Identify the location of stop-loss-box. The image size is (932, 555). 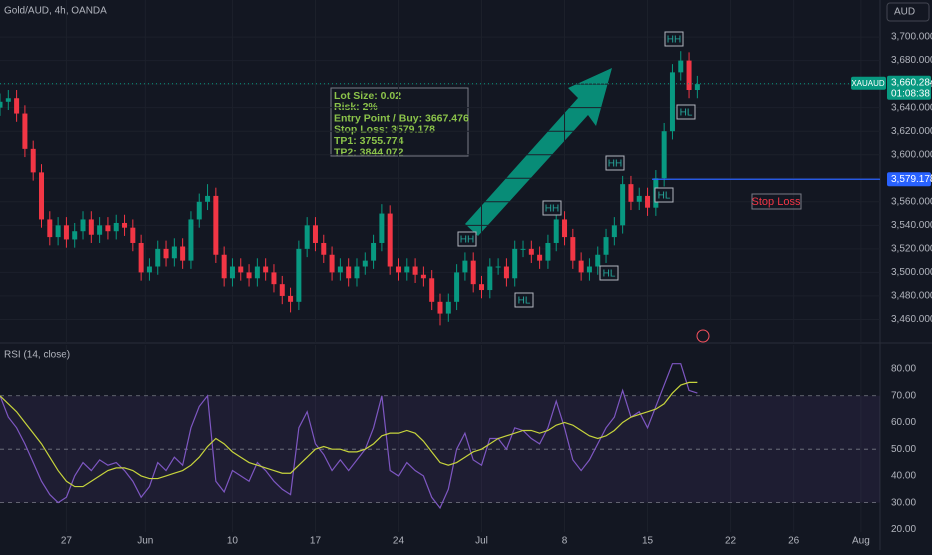
(776, 201).